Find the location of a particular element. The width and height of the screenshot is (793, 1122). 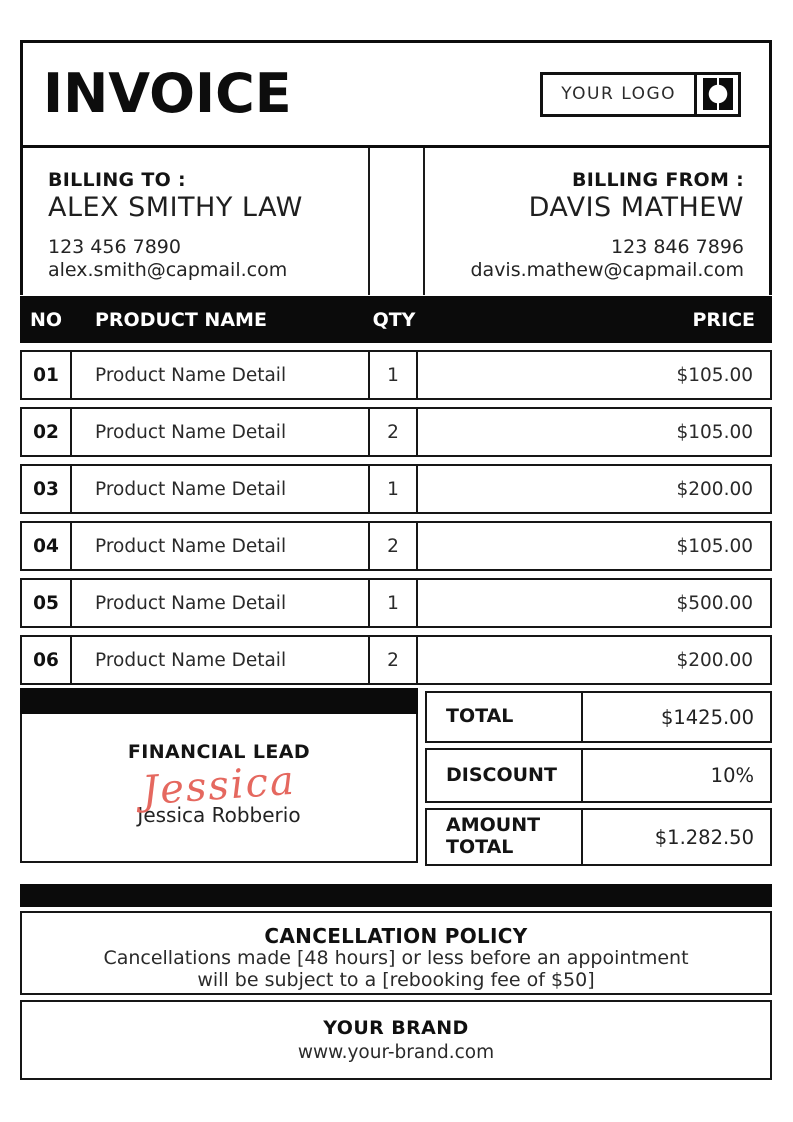

col-header-qty: QTY is located at coordinates (394, 319).